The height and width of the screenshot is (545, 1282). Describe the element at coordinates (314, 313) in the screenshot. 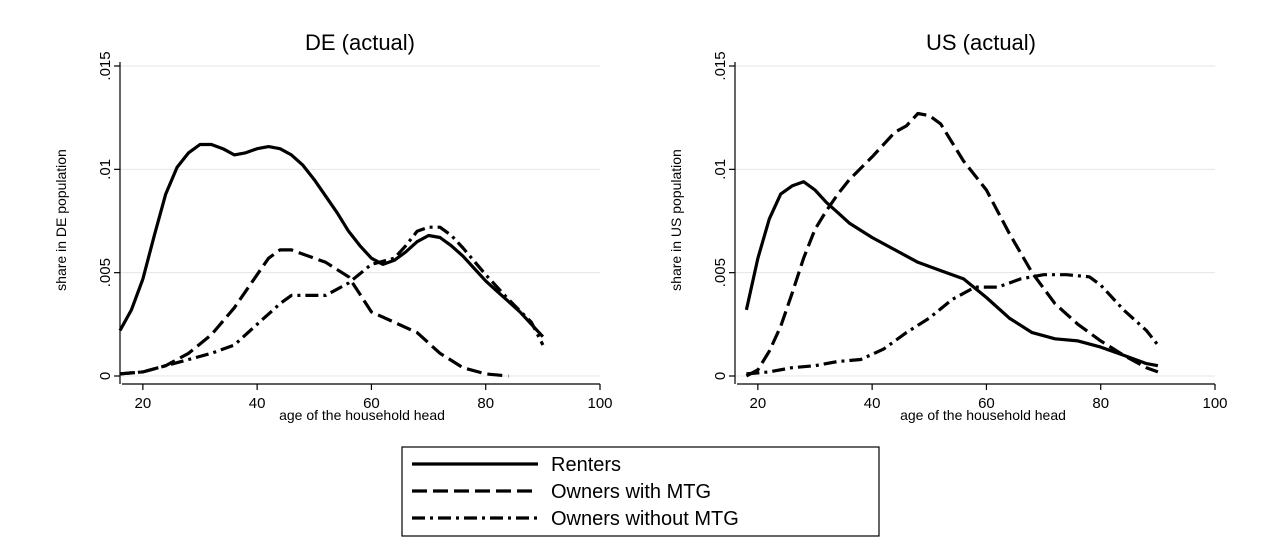

I see `series-line-owners-with-mtg` at that location.